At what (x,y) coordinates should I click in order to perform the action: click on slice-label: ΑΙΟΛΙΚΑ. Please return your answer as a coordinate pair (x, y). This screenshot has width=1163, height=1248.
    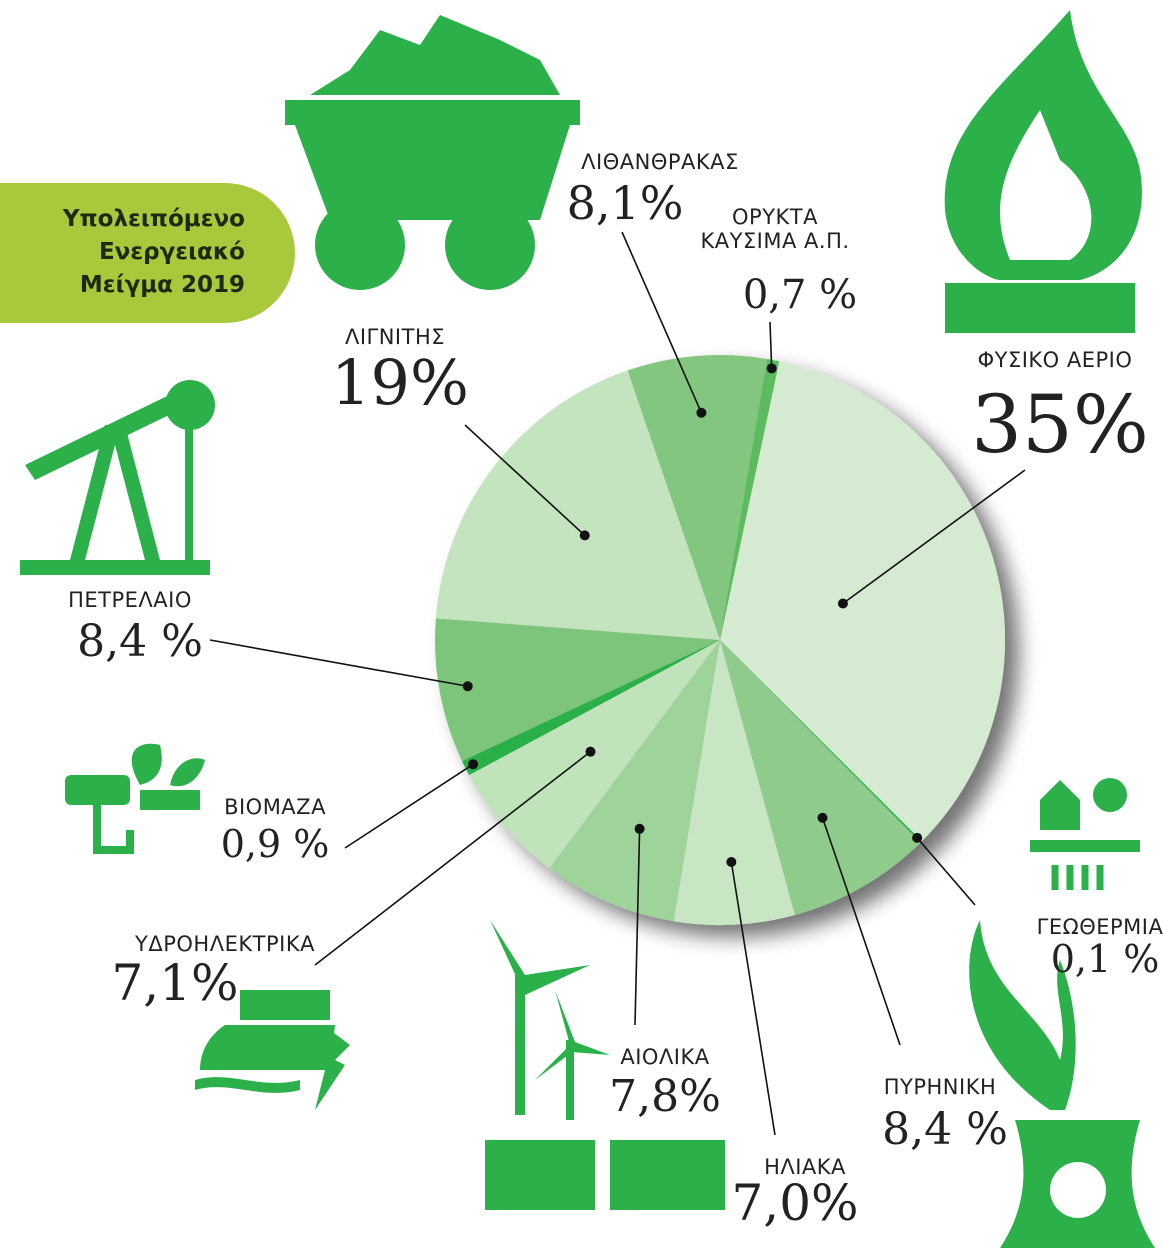
    Looking at the image, I should click on (665, 1057).